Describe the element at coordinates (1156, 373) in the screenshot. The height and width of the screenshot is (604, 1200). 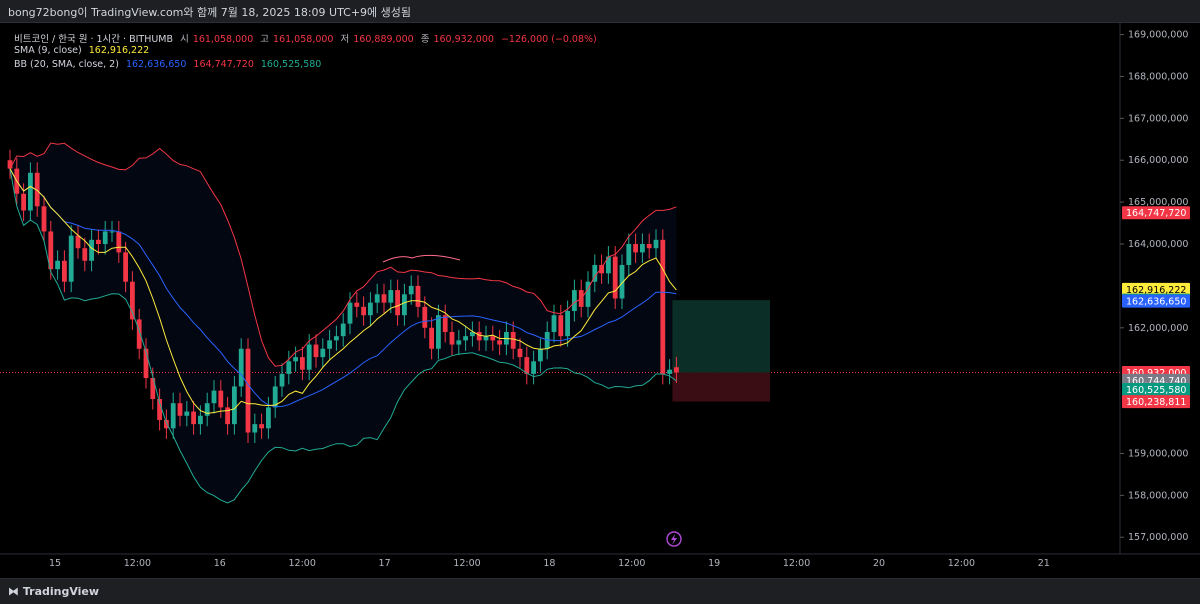
I see `price-label-text: 160,932,000` at that location.